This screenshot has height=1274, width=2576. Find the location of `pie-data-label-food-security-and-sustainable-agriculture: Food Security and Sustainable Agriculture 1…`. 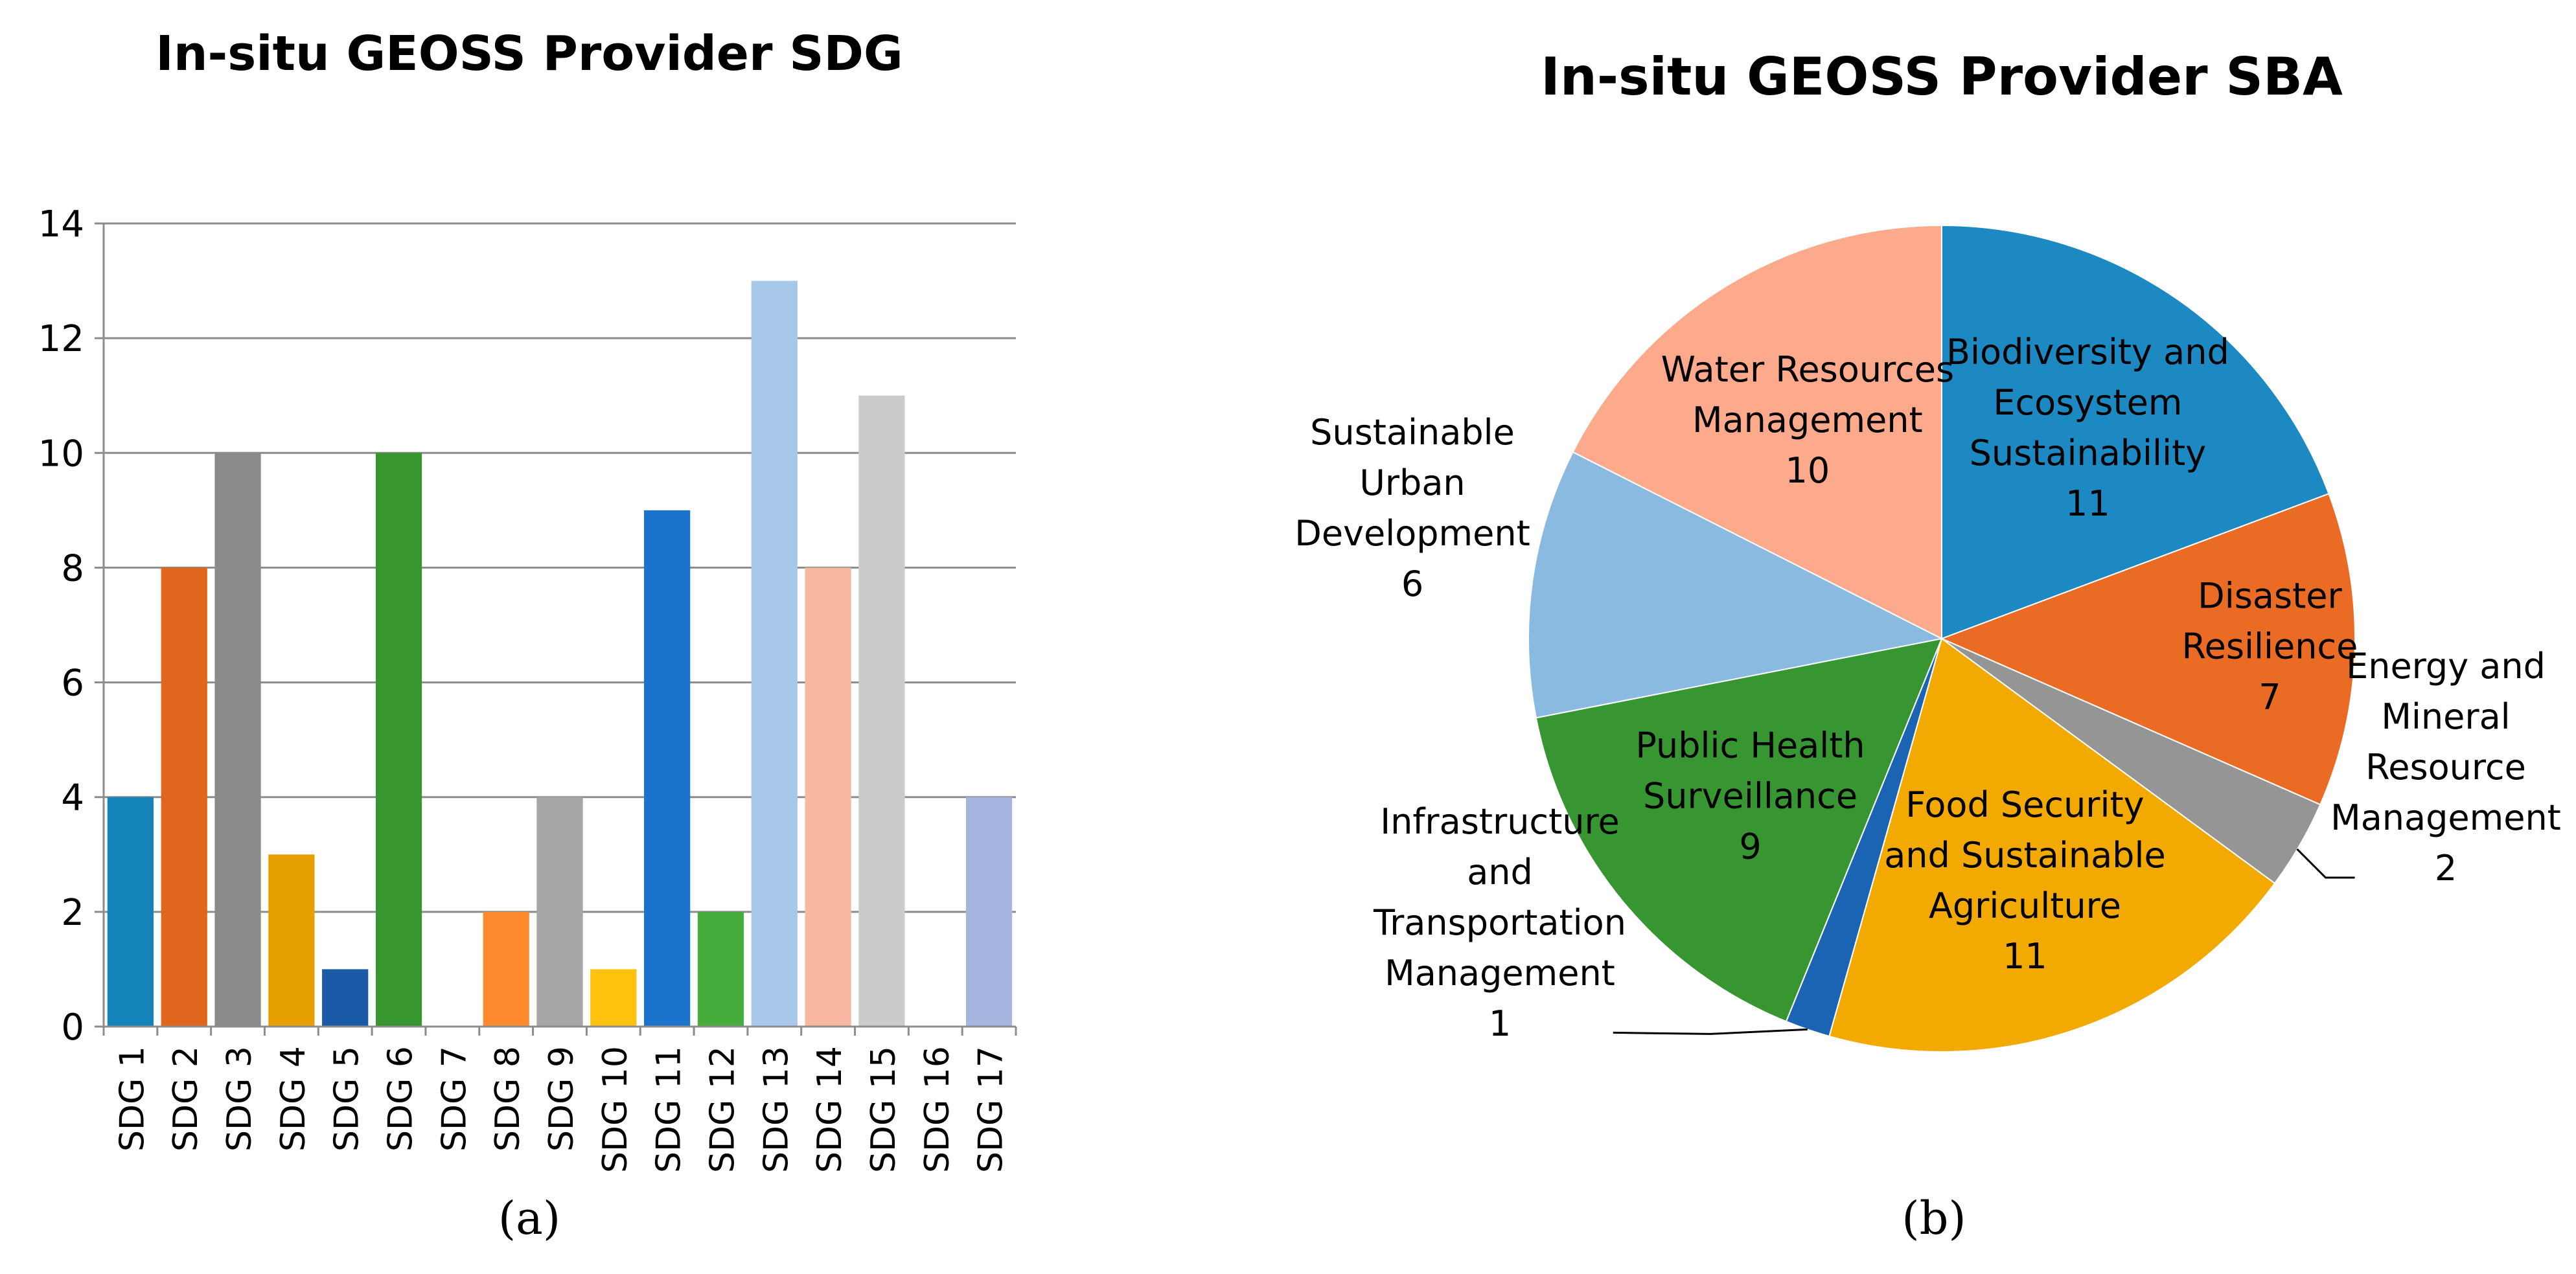

pie-data-label-food-security-and-sustainable-agriculture: Food Security and Sustainable Agriculture 1… is located at coordinates (2024, 880).